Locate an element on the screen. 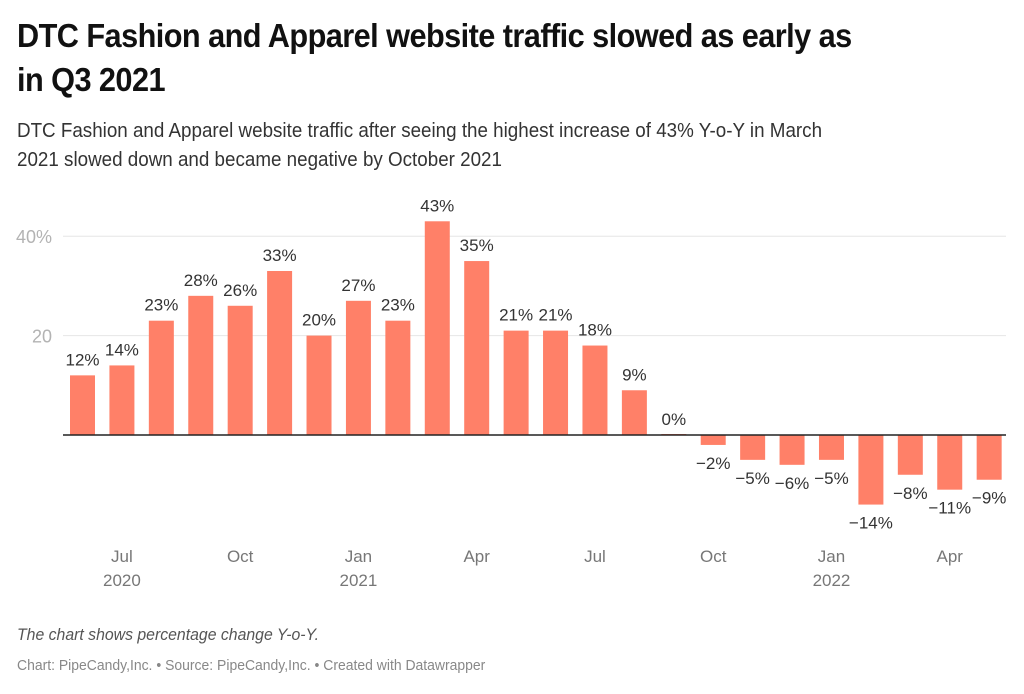 This screenshot has height=694, width=1024. bar-value-label: −9% is located at coordinates (989, 498).